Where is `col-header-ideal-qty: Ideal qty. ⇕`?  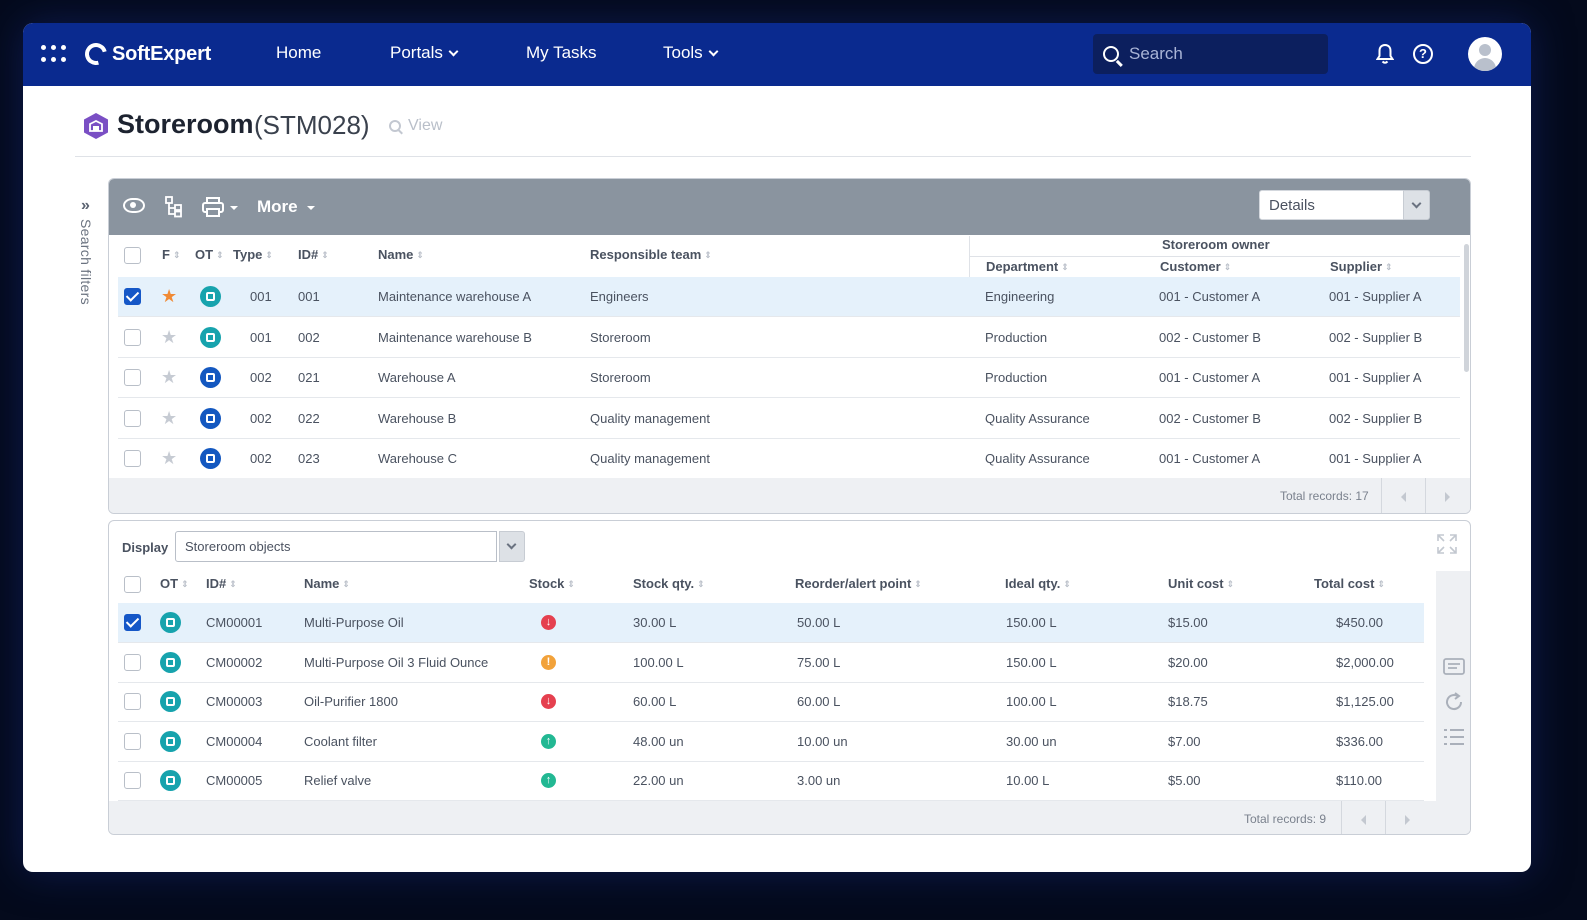 col-header-ideal-qty: Ideal qty. ⇕ is located at coordinates (1038, 583).